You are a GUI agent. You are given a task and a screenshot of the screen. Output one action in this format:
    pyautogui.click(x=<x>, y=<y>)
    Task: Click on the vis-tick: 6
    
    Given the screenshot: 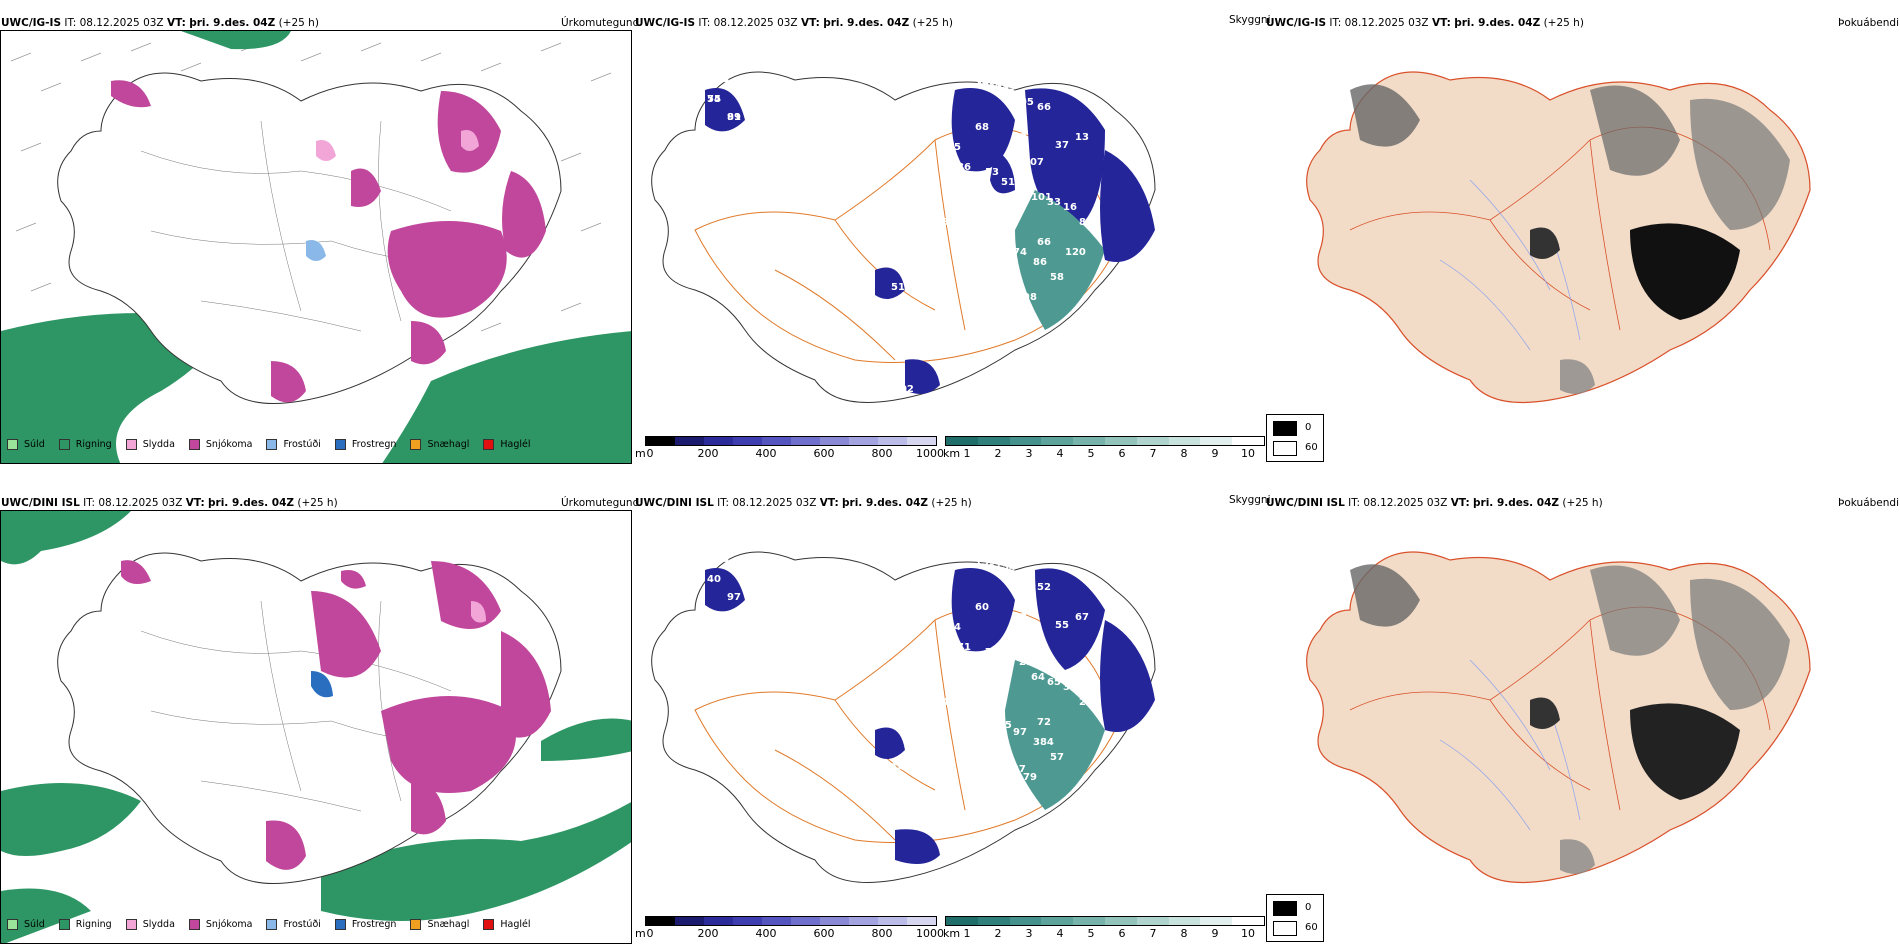 What is the action you would take?
    pyautogui.click(x=1122, y=933)
    